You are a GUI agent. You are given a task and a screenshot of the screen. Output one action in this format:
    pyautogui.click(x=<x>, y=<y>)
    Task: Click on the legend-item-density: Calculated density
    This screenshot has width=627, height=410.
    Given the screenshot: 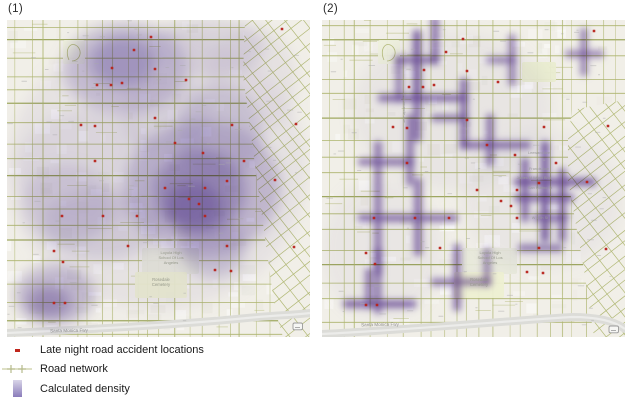 What is the action you would take?
    pyautogui.click(x=160, y=388)
    